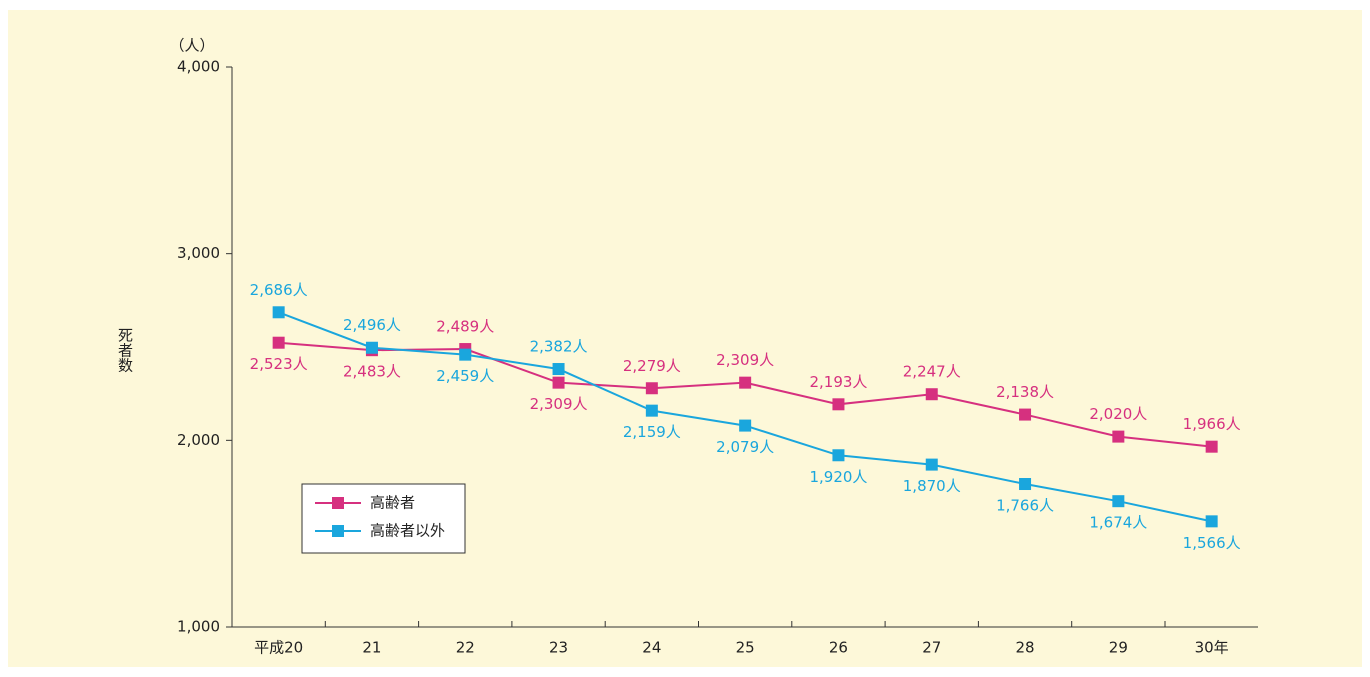 The image size is (1370, 677). Describe the element at coordinates (278, 648) in the screenshot. I see `x-tick-label: 平成20` at that location.